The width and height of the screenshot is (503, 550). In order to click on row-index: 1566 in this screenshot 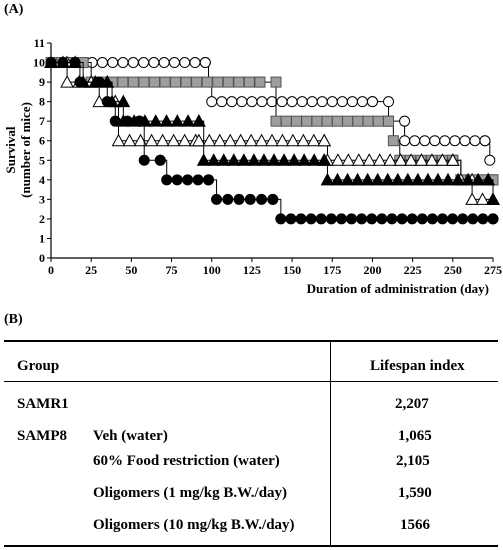, I will do `click(415, 525)`.